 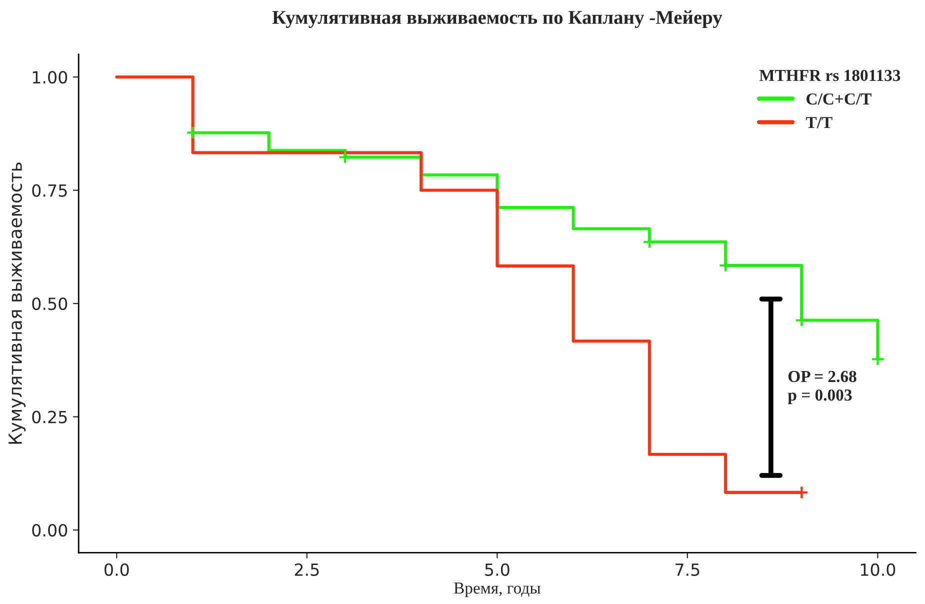 I want to click on legend-label: T/T, so click(x=819, y=122).